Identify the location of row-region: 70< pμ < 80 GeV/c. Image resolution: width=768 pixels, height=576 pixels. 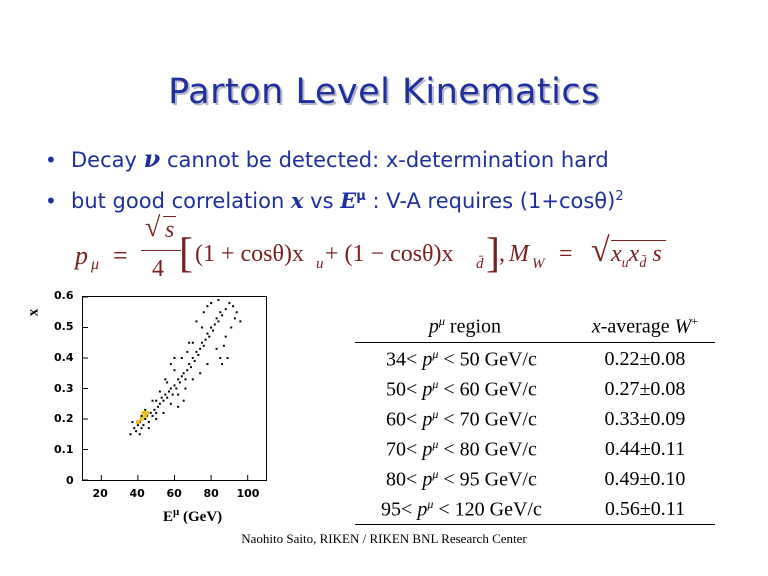
(461, 448).